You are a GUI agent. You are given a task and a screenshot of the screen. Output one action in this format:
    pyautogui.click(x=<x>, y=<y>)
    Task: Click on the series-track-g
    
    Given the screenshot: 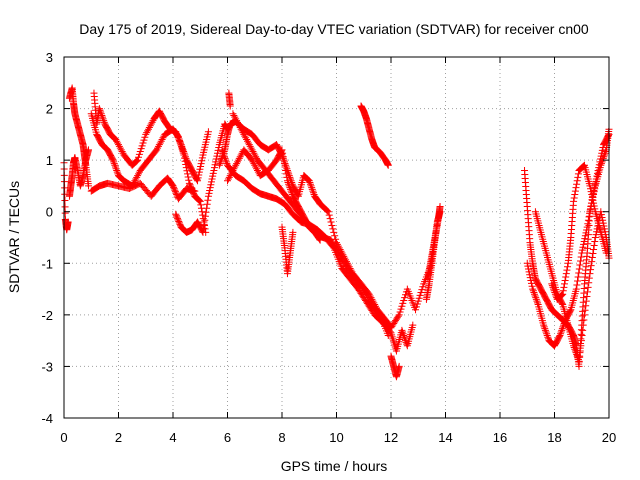 What is the action you would take?
    pyautogui.click(x=201, y=178)
    